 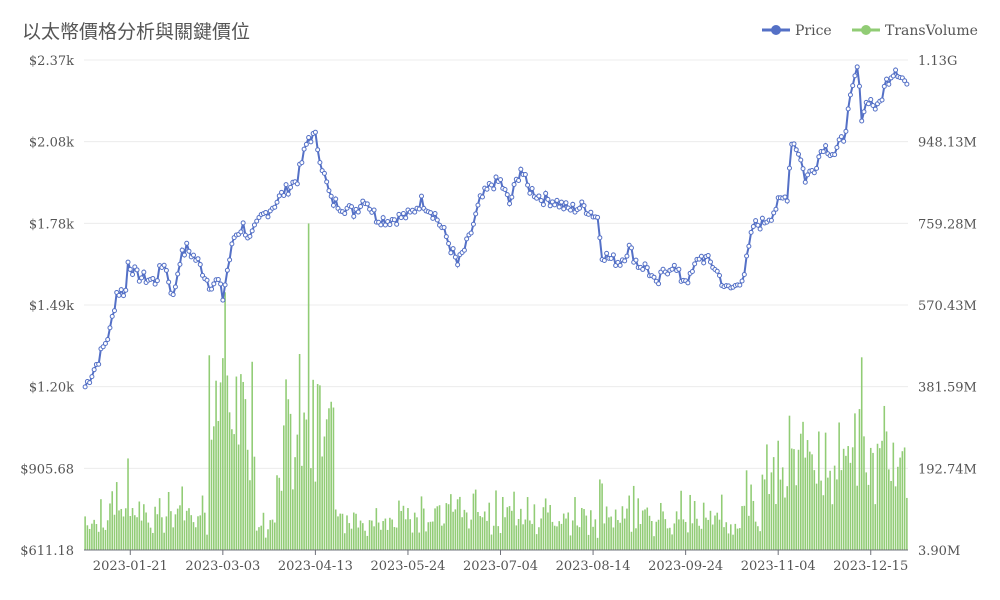 I want to click on x-tick-label: 2023-08-14, so click(x=593, y=566).